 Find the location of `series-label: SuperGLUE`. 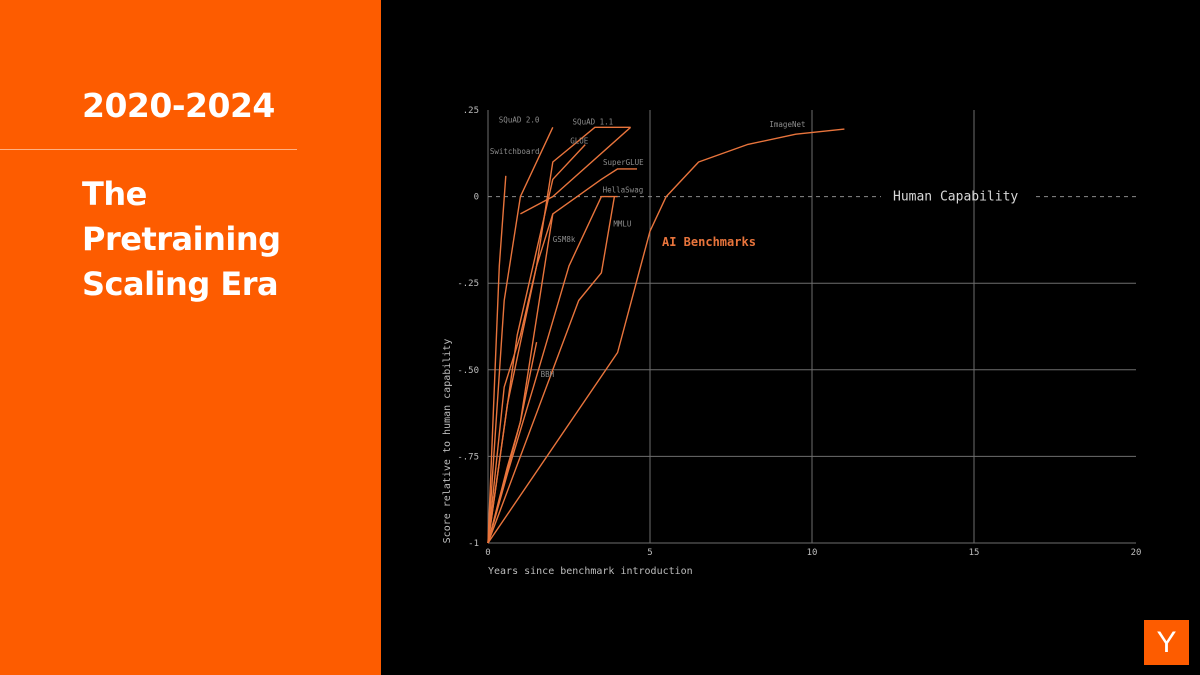

series-label: SuperGLUE is located at coordinates (623, 162).